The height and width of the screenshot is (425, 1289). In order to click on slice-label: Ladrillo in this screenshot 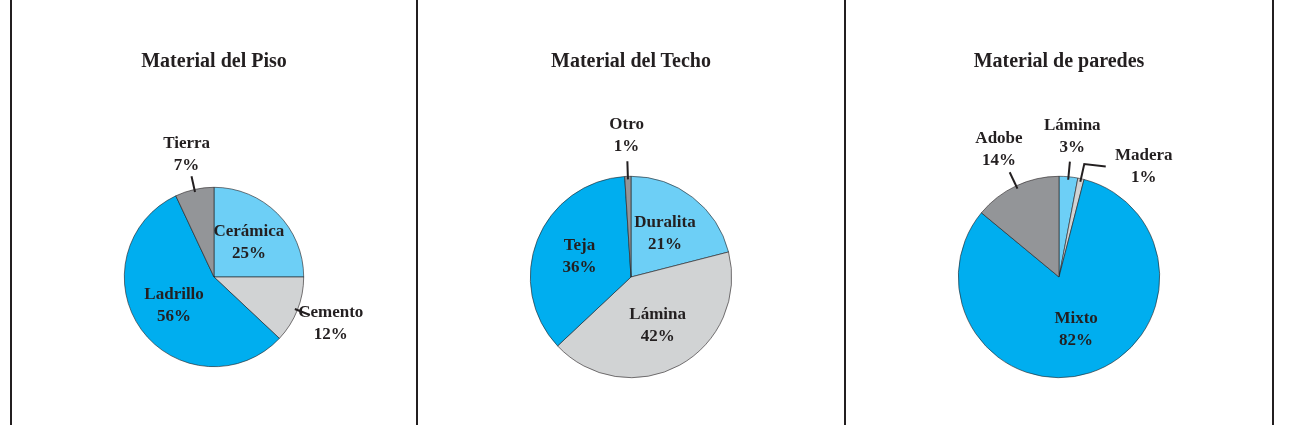, I will do `click(174, 294)`.